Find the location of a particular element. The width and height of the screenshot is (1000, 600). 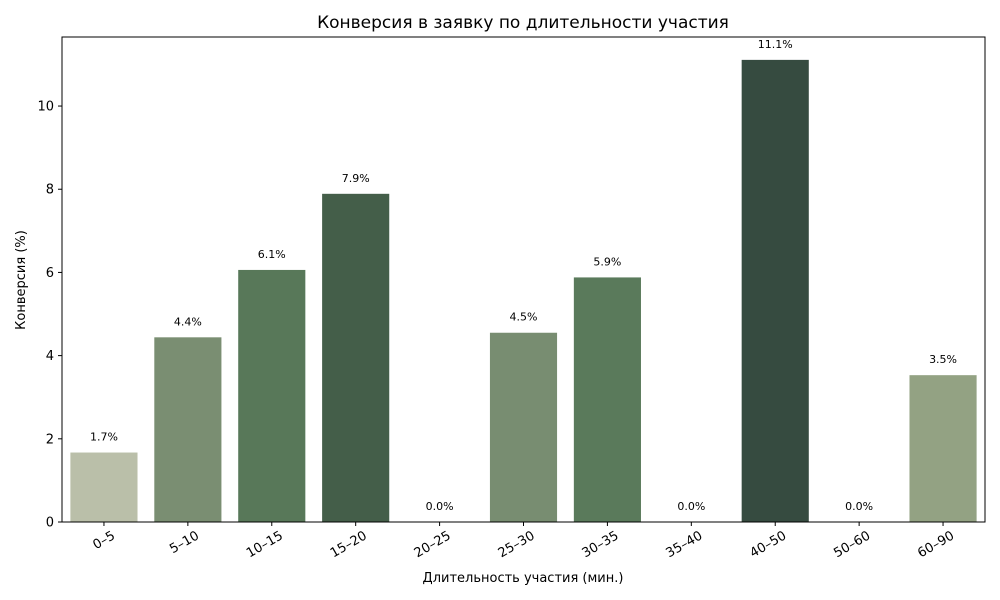

x-tick-label-6: 30–35 is located at coordinates (601, 544).